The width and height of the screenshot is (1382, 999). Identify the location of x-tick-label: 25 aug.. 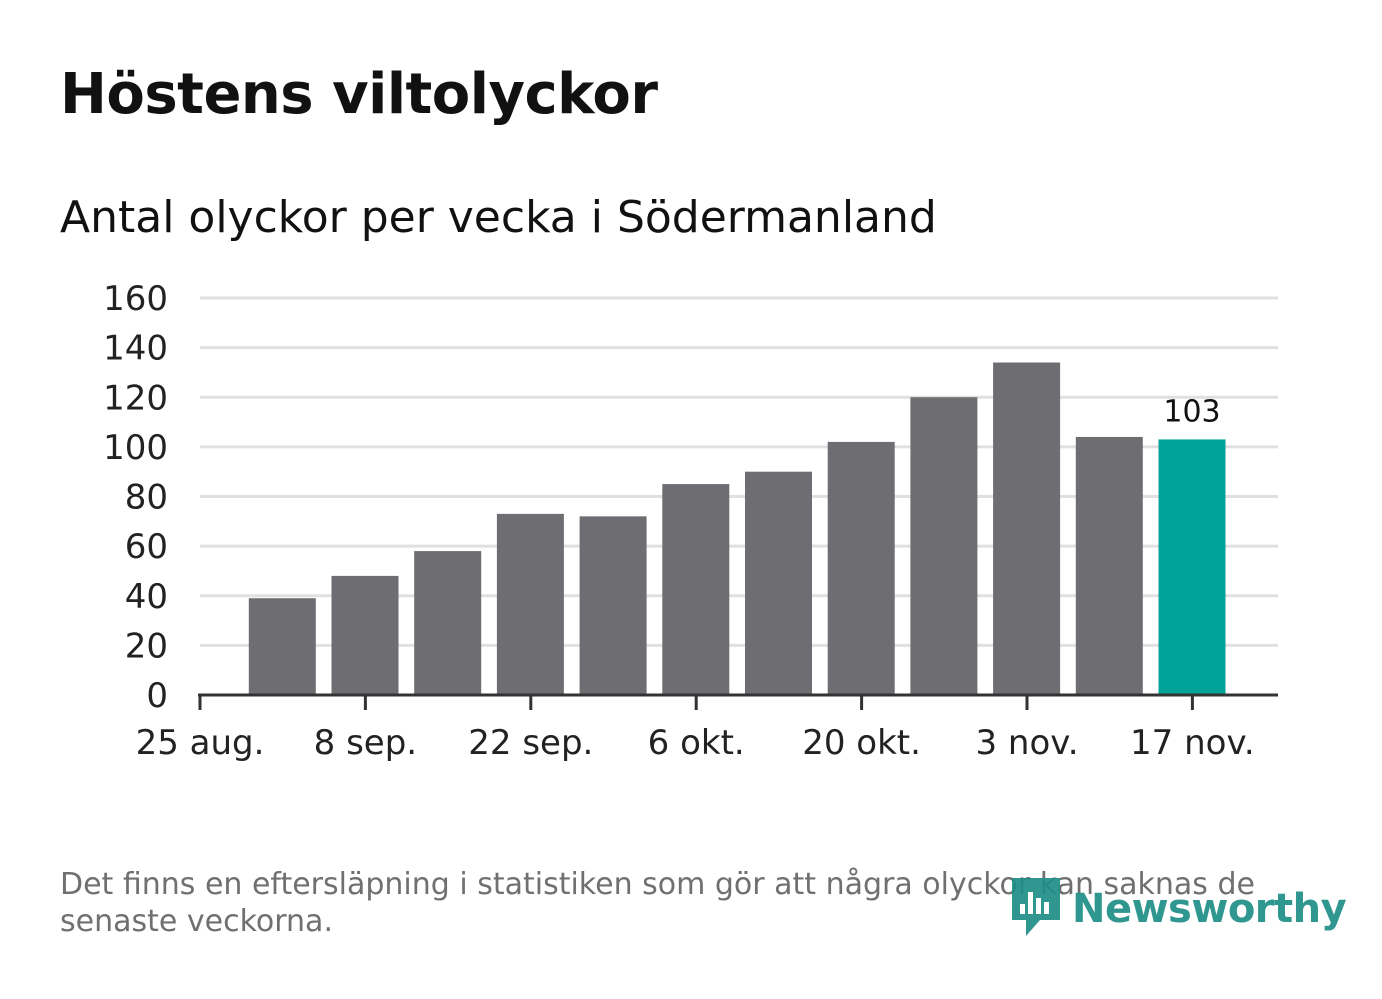
(200, 743).